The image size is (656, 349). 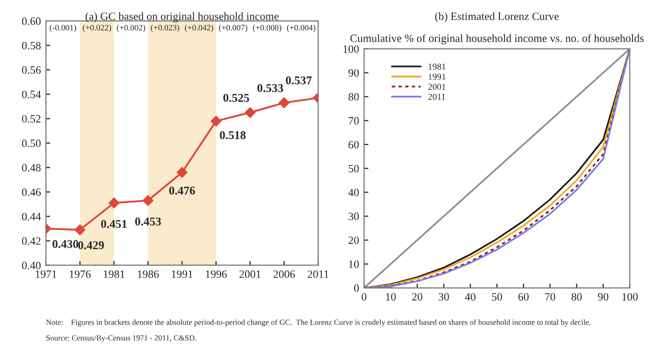 What do you see at coordinates (131, 28) in the screenshot?
I see `annotation: (+0.002)` at bounding box center [131, 28].